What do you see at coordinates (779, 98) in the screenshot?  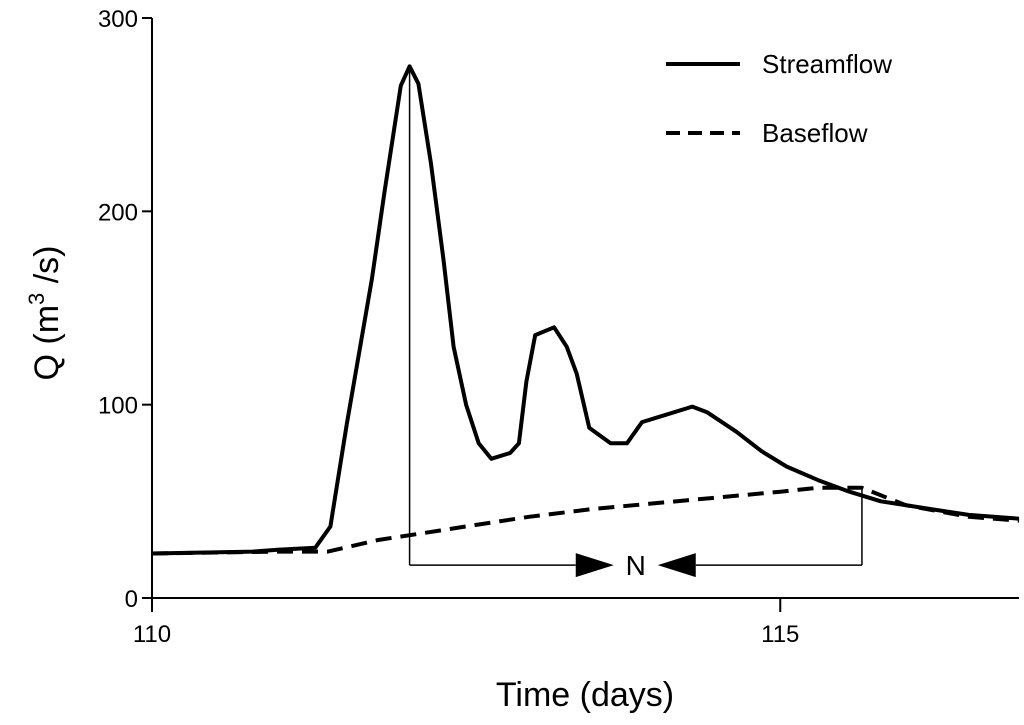 I see `legend: Streamflow Baseflow` at bounding box center [779, 98].